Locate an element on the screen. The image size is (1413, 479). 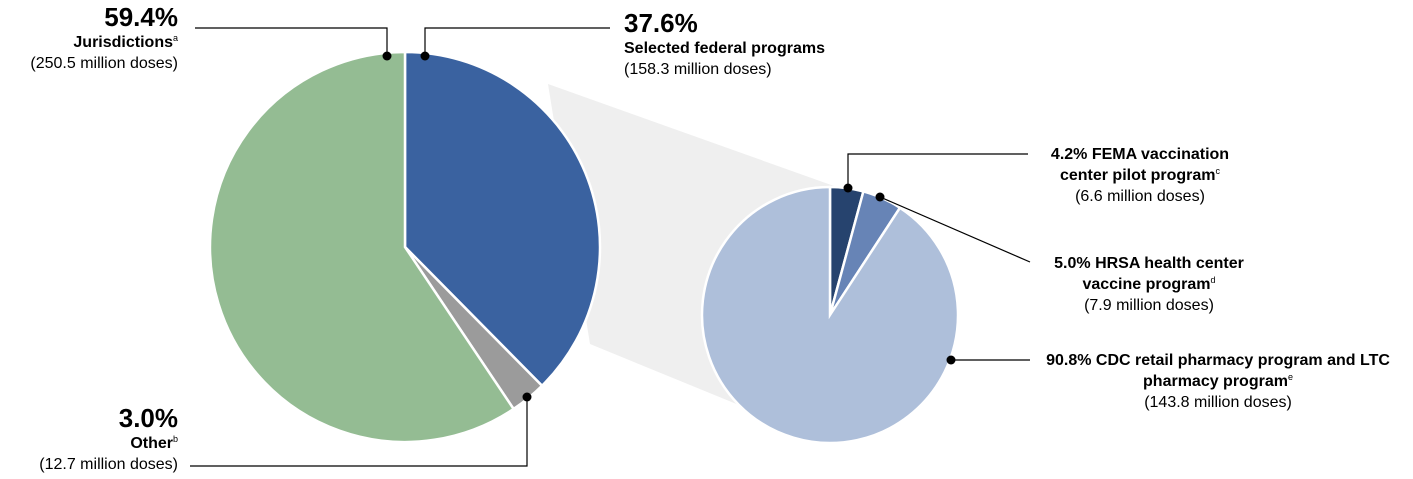
slice-label: 59.4% Jurisdictionsa (250.5 million doses) is located at coordinates (104, 38).